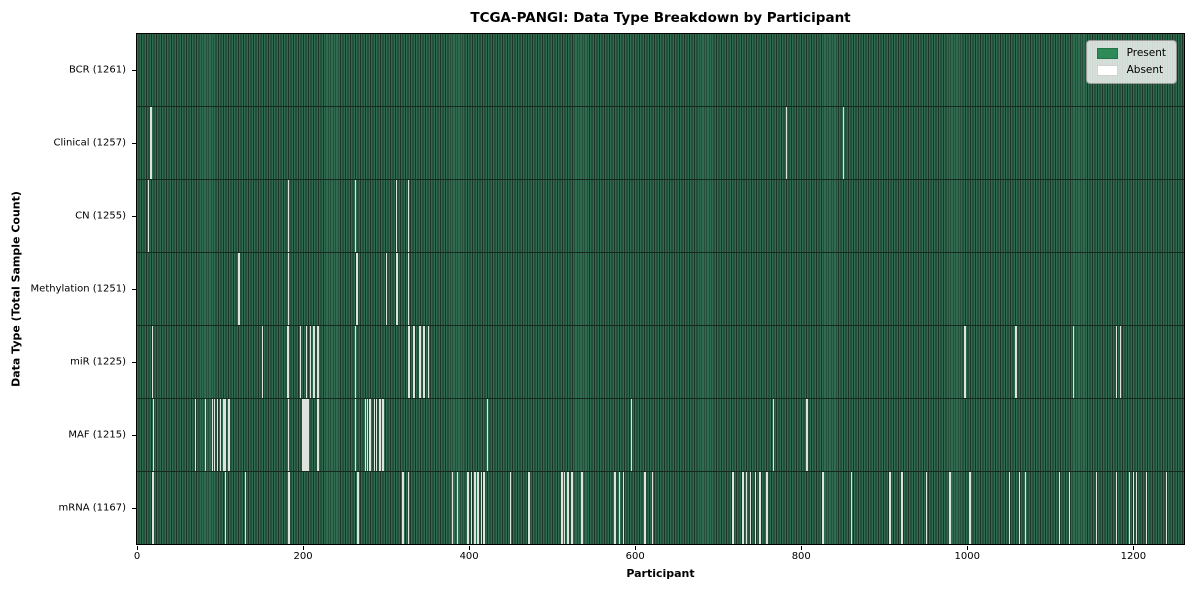 The height and width of the screenshot is (600, 1200). I want to click on heatmap-row-mrna, so click(660, 507).